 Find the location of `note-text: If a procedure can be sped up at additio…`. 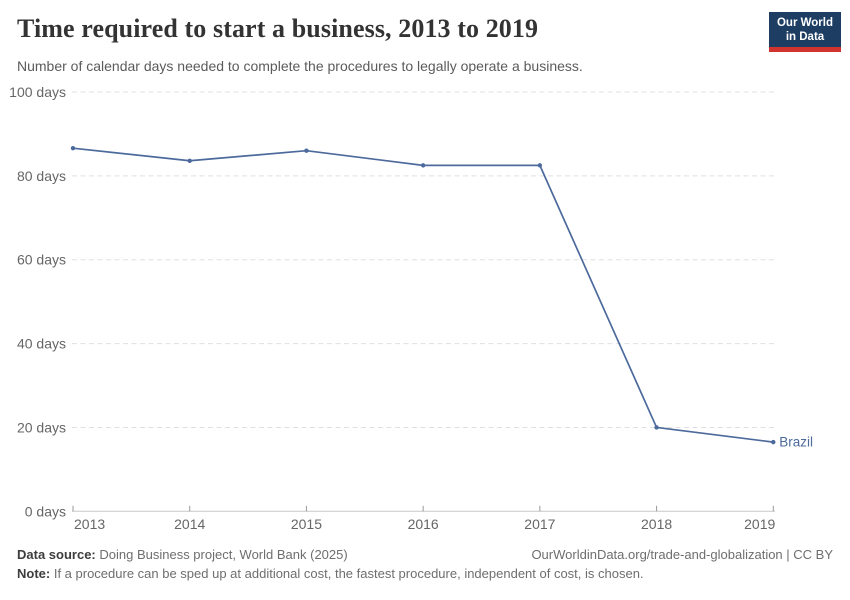

note-text: If a procedure can be sped up at additio… is located at coordinates (347, 573).